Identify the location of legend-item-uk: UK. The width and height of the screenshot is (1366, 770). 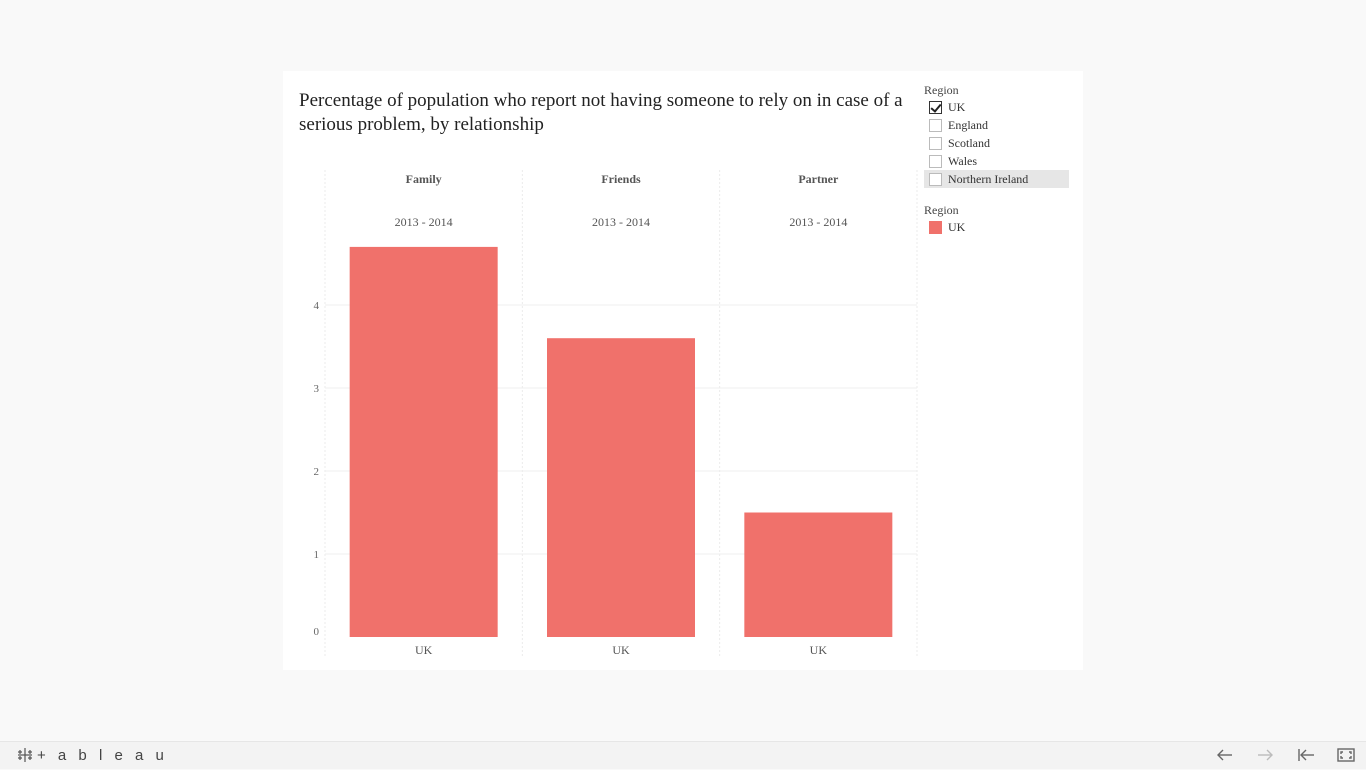
(999, 227).